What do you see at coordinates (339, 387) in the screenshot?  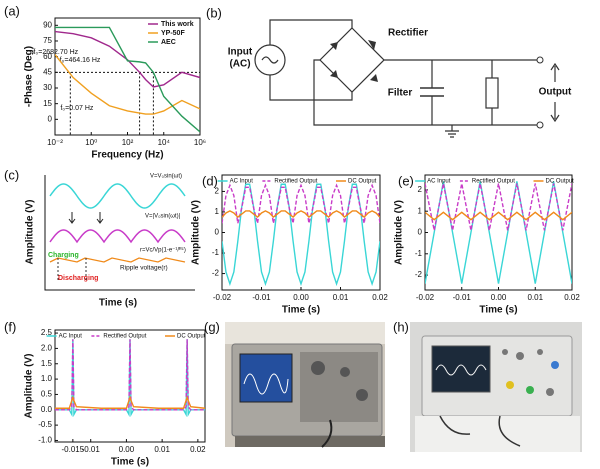 I see `control-panel` at bounding box center [339, 387].